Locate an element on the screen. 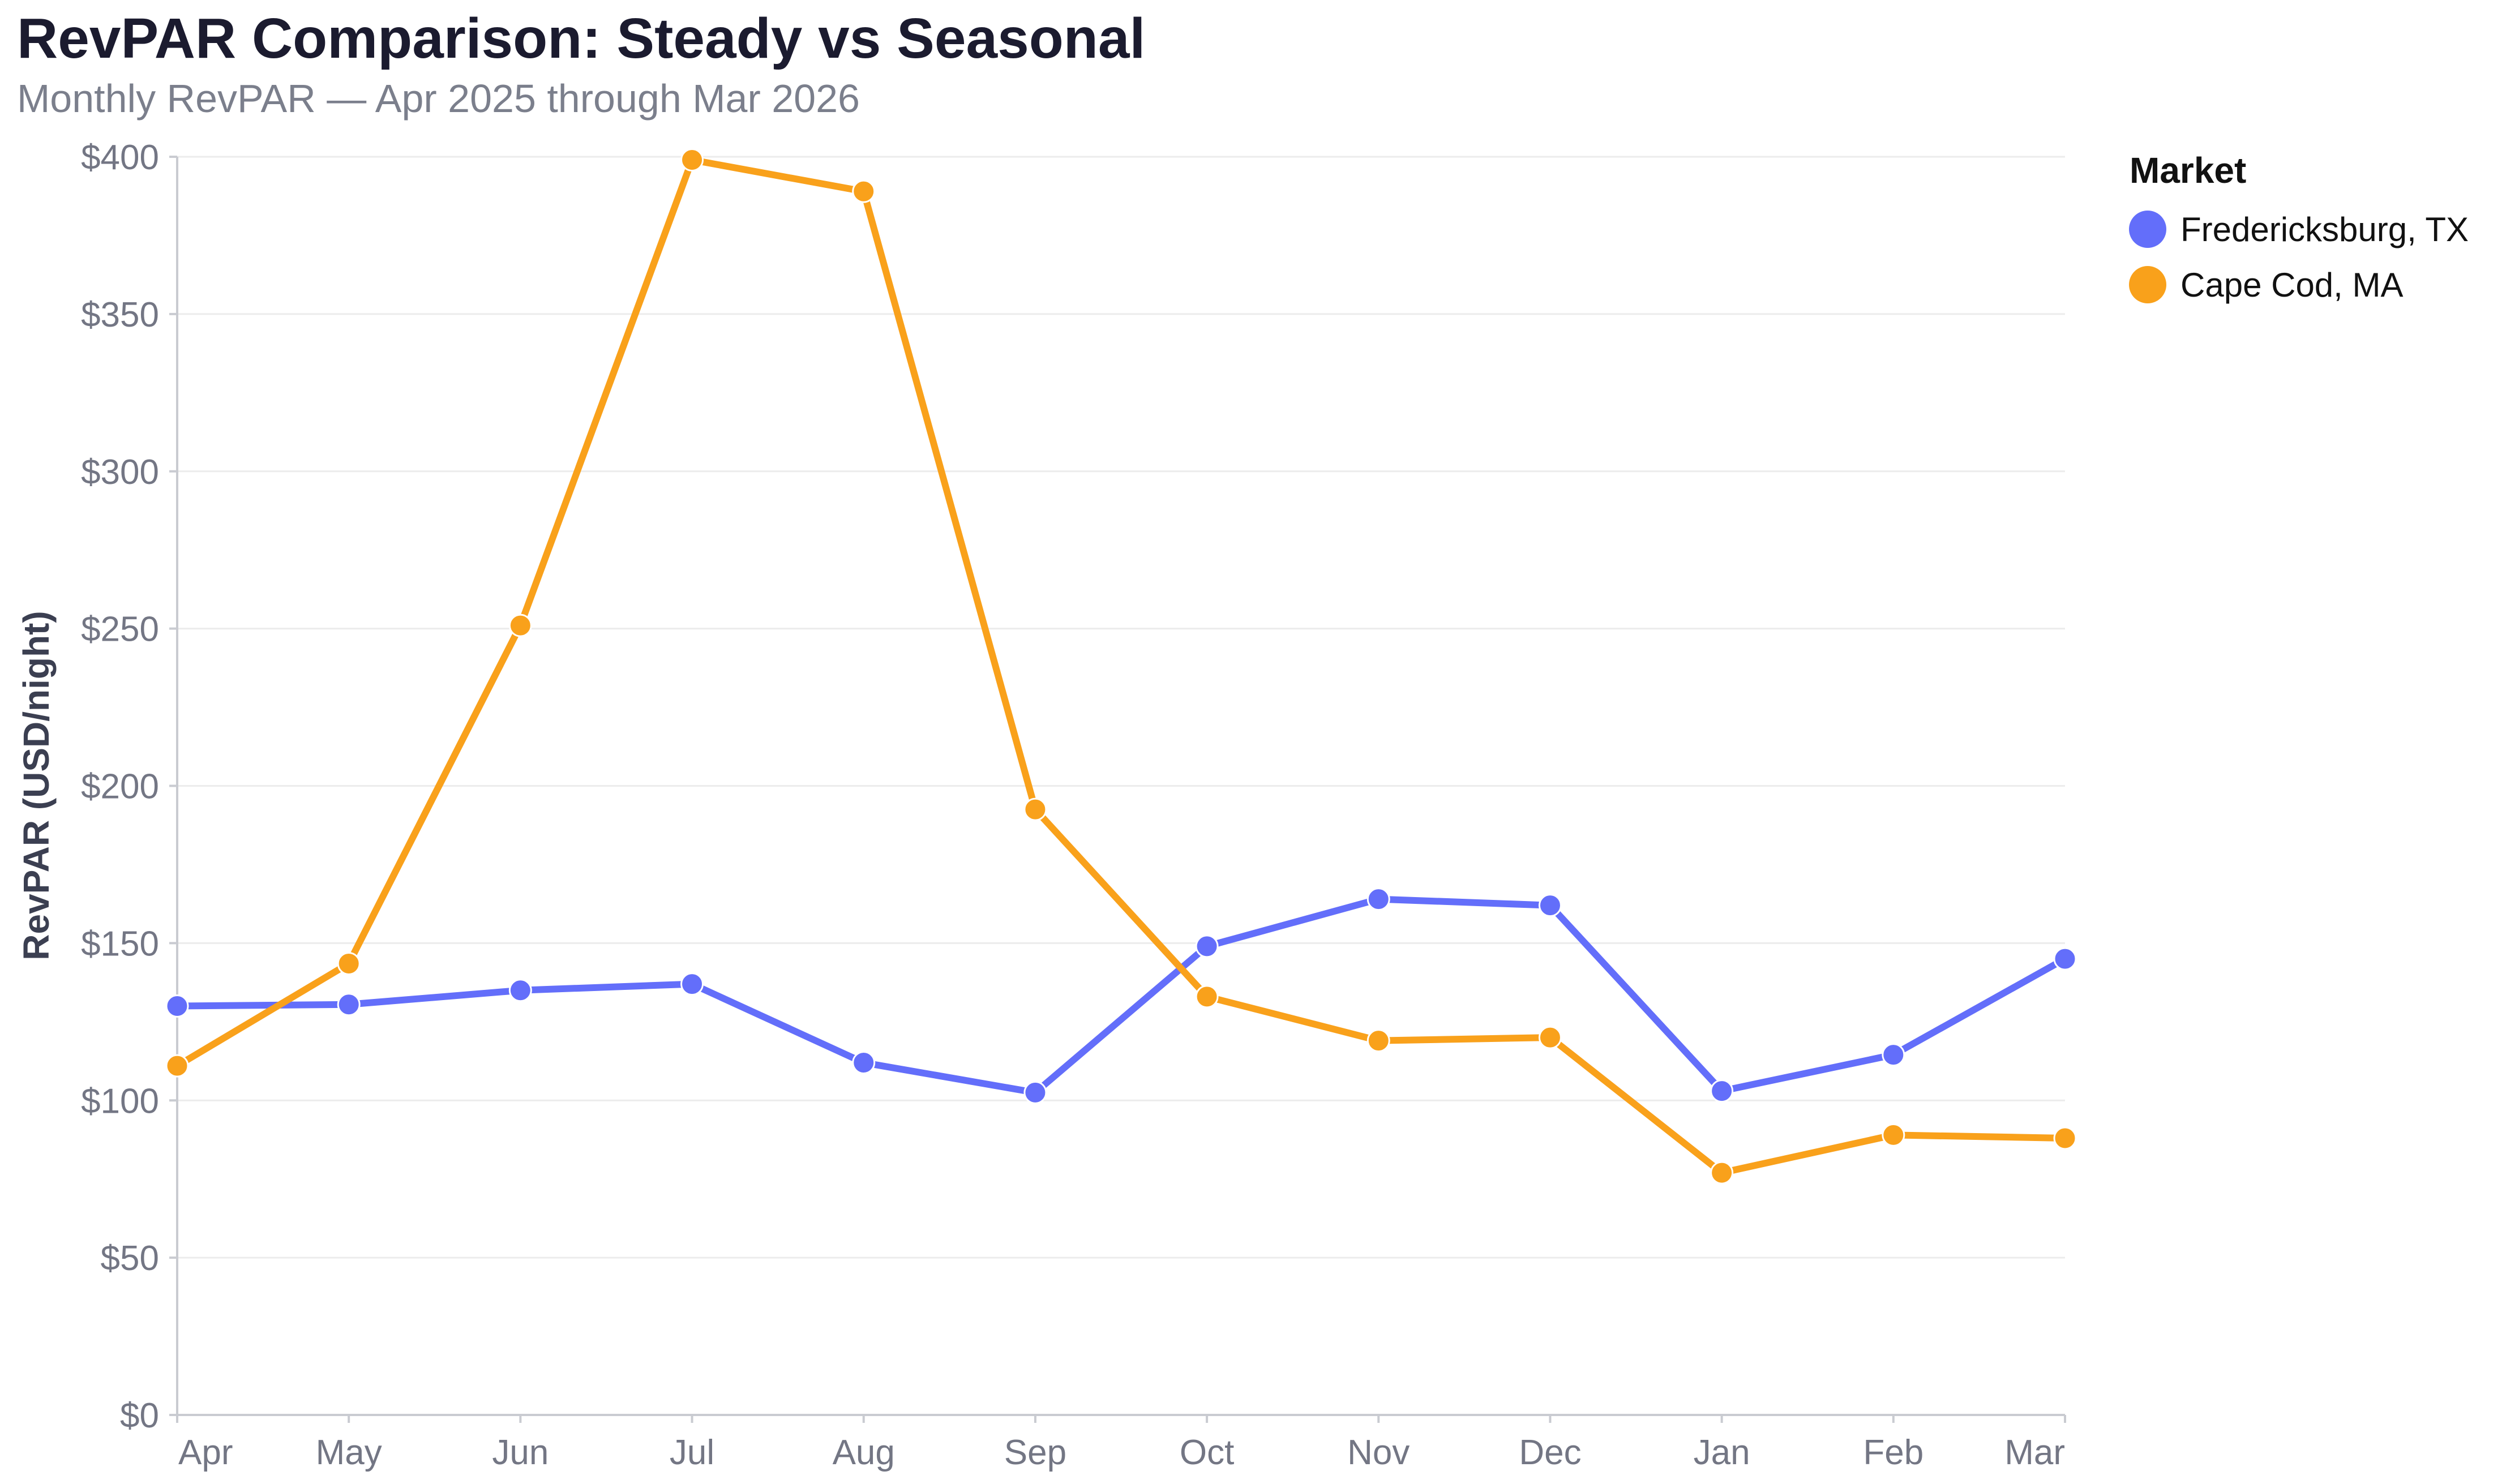 This screenshot has width=2519, height=1484. x-tick-label: Sep is located at coordinates (1035, 1452).